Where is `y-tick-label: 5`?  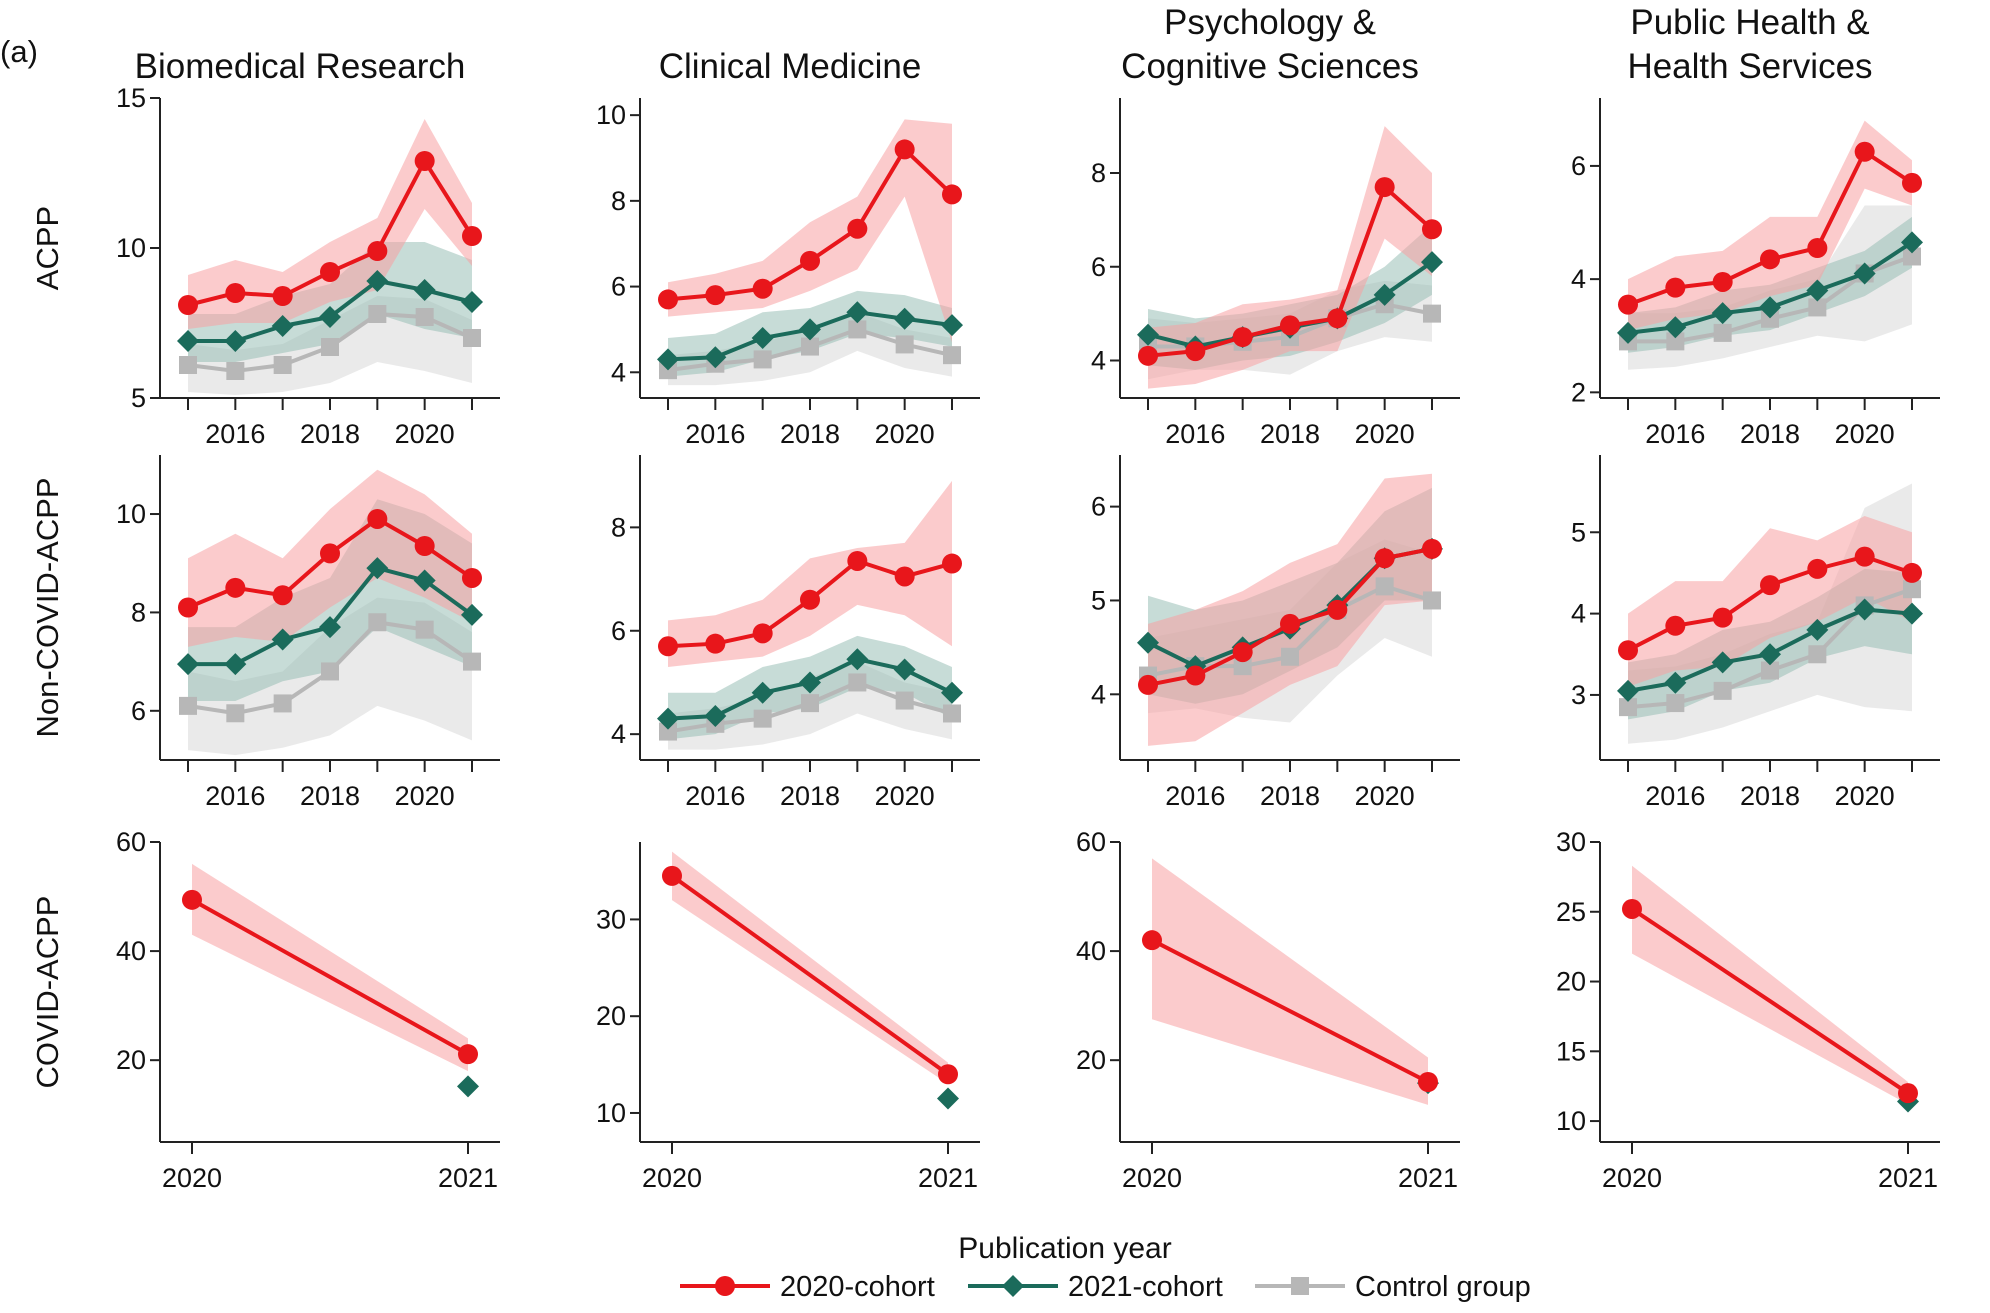 y-tick-label: 5 is located at coordinates (138, 398).